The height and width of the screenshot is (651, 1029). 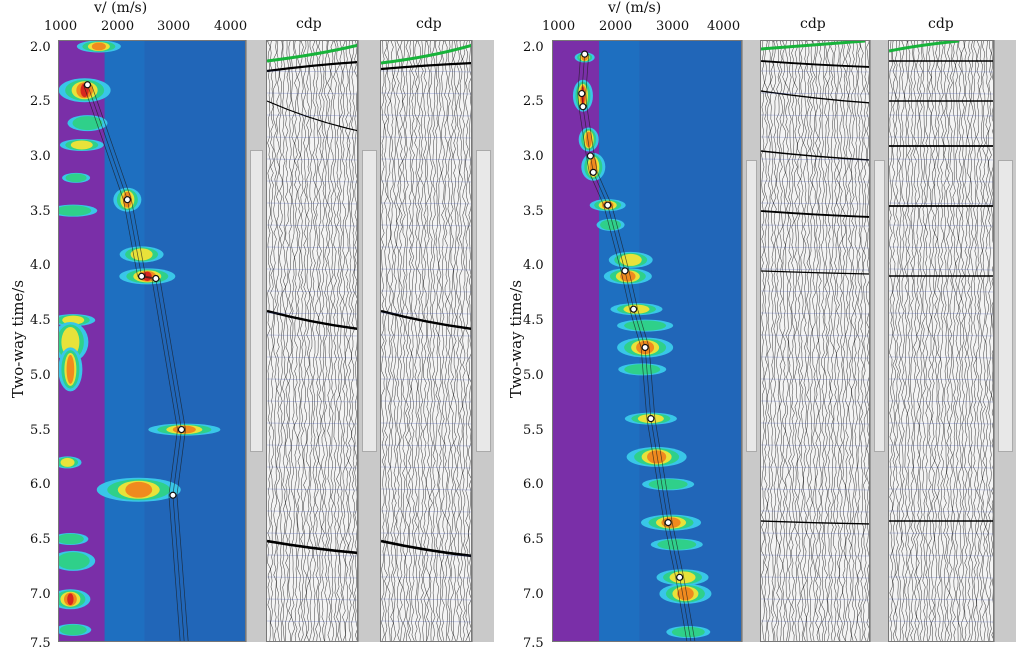 I want to click on right-scrollbar, so click(x=751, y=341).